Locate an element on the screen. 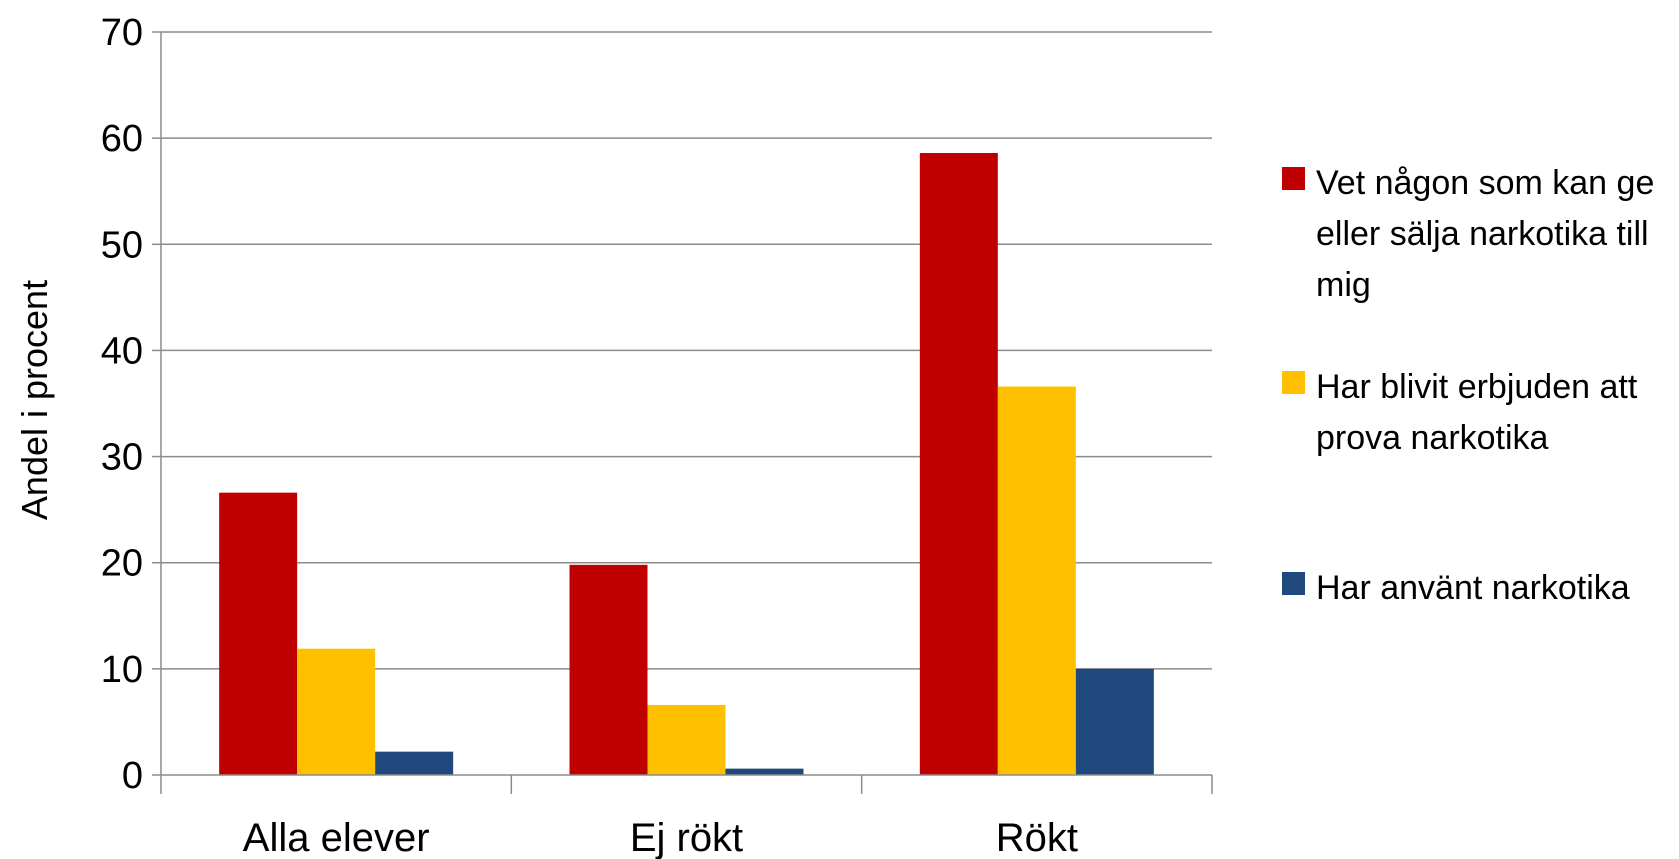  y-tick-label: 20 is located at coordinates (122, 564).